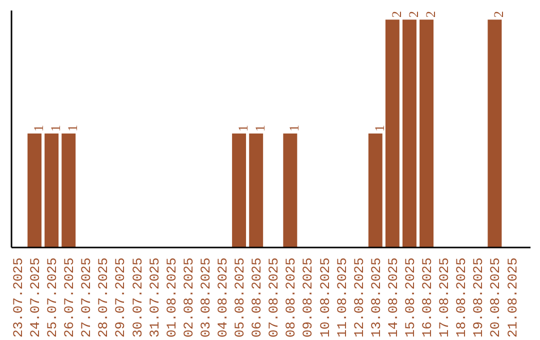 This screenshot has height=340, width=540. What do you see at coordinates (428, 297) in the screenshot?
I see `x-tick-label: 16.08.2025` at bounding box center [428, 297].